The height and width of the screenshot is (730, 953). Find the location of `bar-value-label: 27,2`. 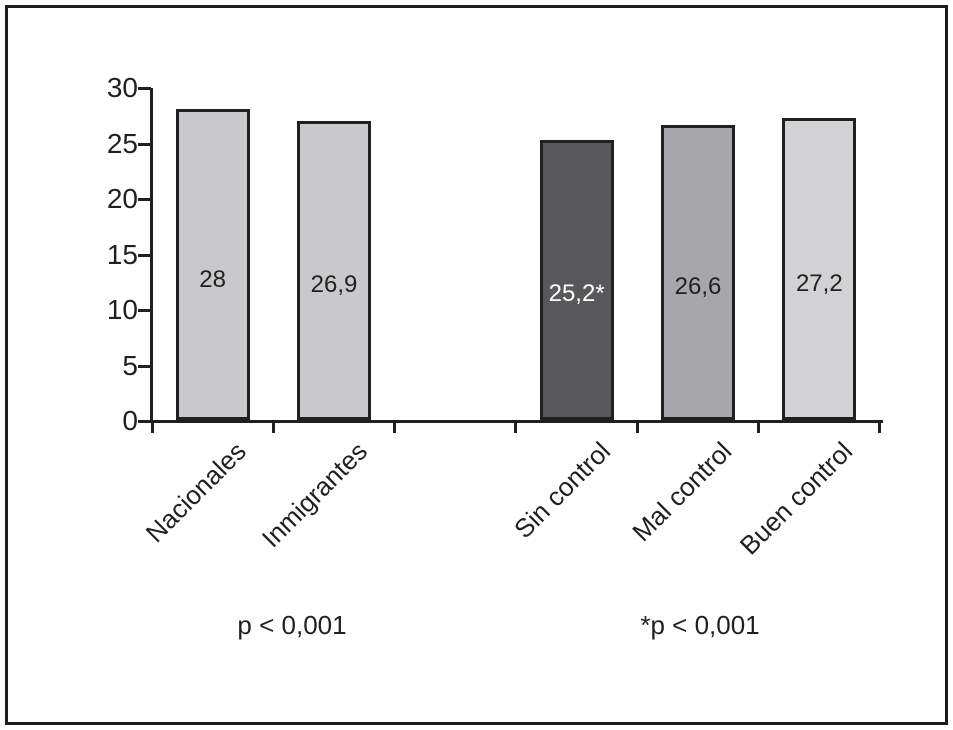

bar-value-label: 27,2 is located at coordinates (819, 283).